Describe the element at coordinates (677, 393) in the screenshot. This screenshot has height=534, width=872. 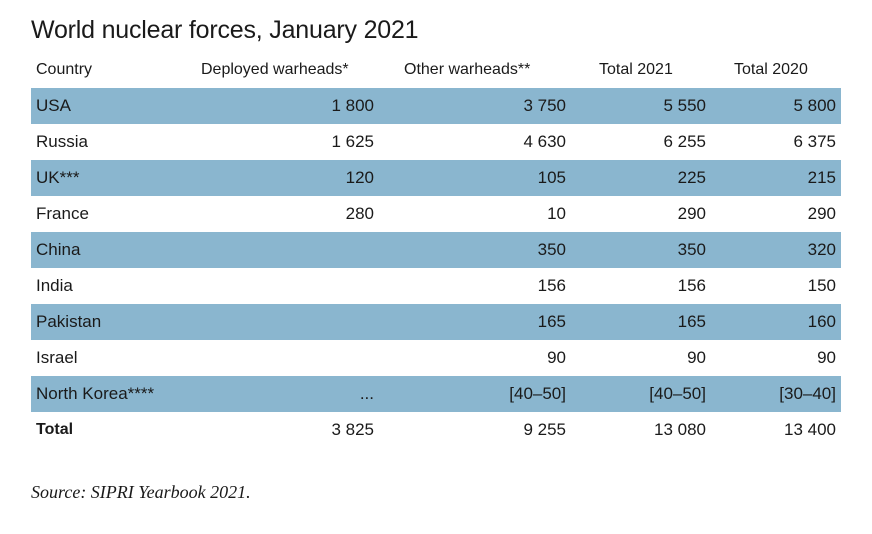
I see `total-2021-cell: [40–50]` at that location.